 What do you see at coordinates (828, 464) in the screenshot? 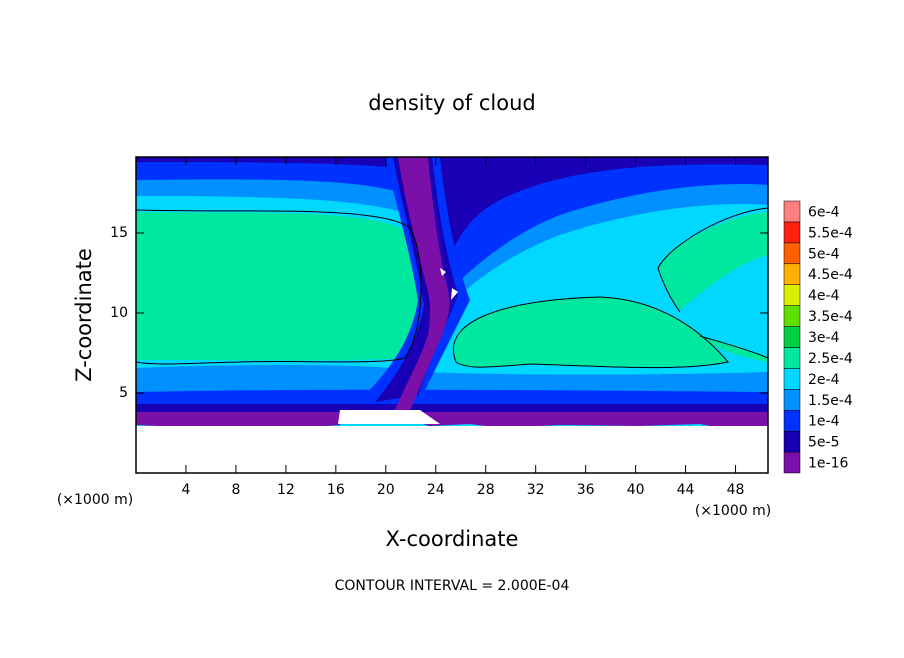
I see `colorbar-label: 1e-16` at bounding box center [828, 464].